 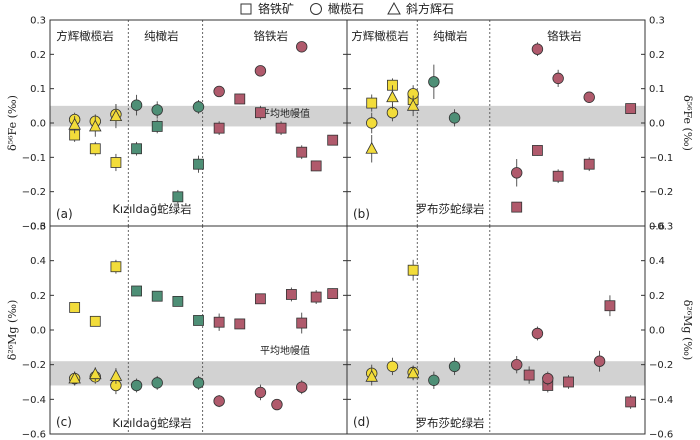 I want to click on legend-square-marker, so click(x=246, y=9).